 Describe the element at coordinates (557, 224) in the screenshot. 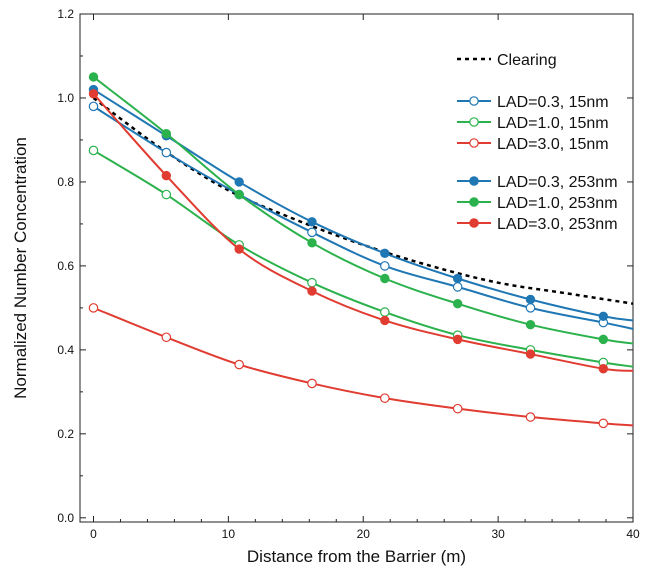

I see `legend-label: LAD=3.0, 253nm` at that location.